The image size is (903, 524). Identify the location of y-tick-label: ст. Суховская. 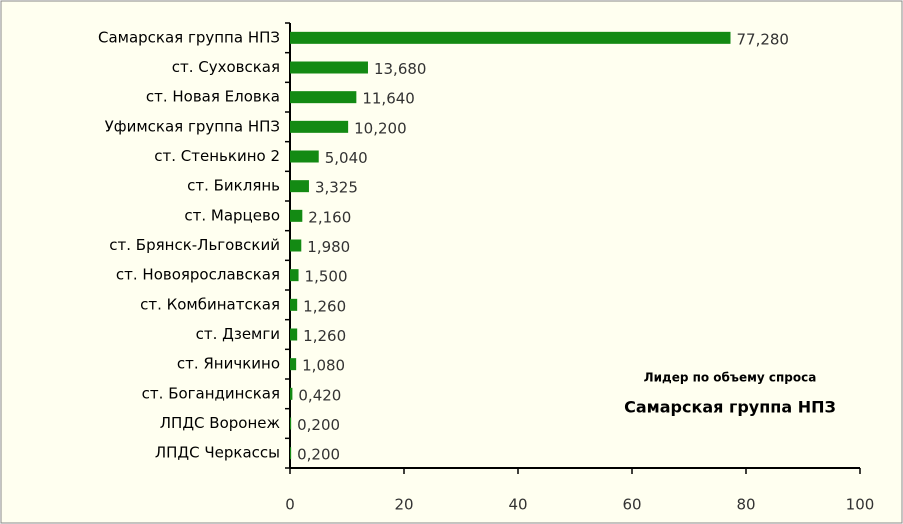
(226, 67).